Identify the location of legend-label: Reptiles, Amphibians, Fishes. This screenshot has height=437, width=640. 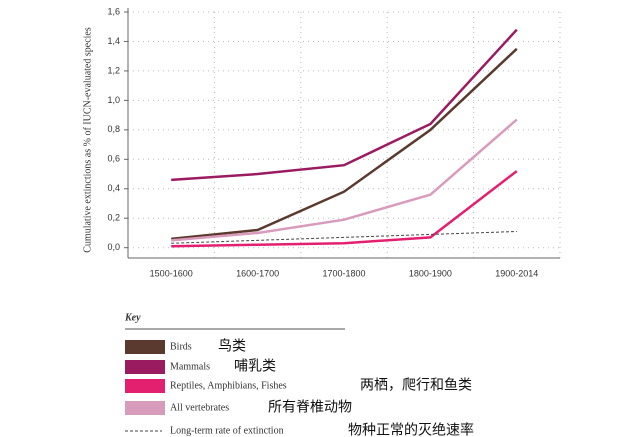
(228, 385).